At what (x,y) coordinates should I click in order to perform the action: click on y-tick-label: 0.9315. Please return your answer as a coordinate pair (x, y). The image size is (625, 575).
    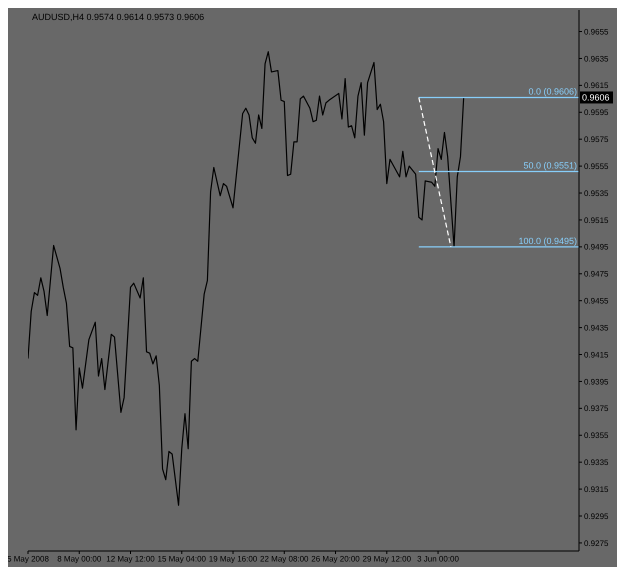
    Looking at the image, I should click on (597, 489).